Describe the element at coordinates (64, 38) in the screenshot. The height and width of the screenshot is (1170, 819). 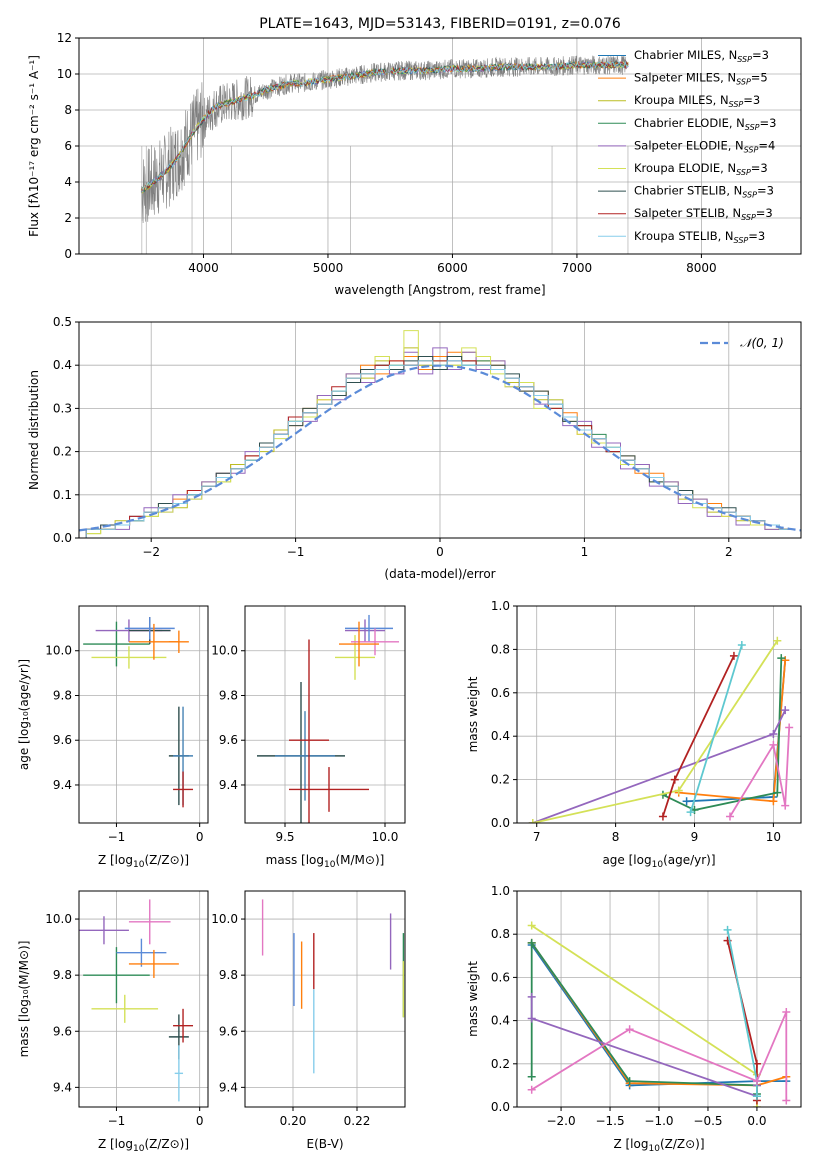
I see `y-tick-label: 12` at that location.